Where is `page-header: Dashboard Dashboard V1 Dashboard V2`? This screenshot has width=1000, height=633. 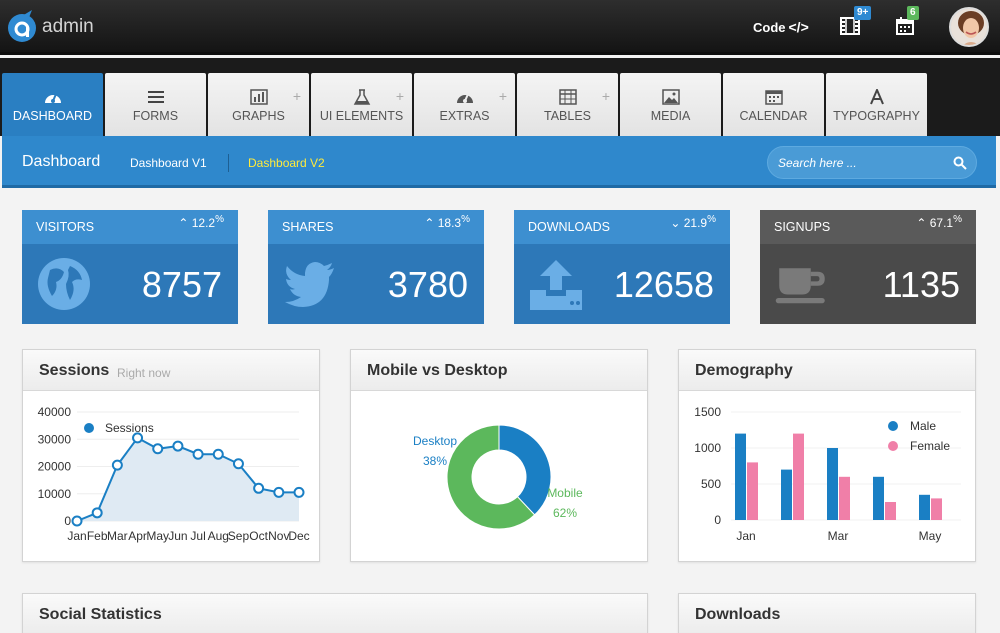
page-header: Dashboard Dashboard V1 Dashboard V2 is located at coordinates (499, 162).